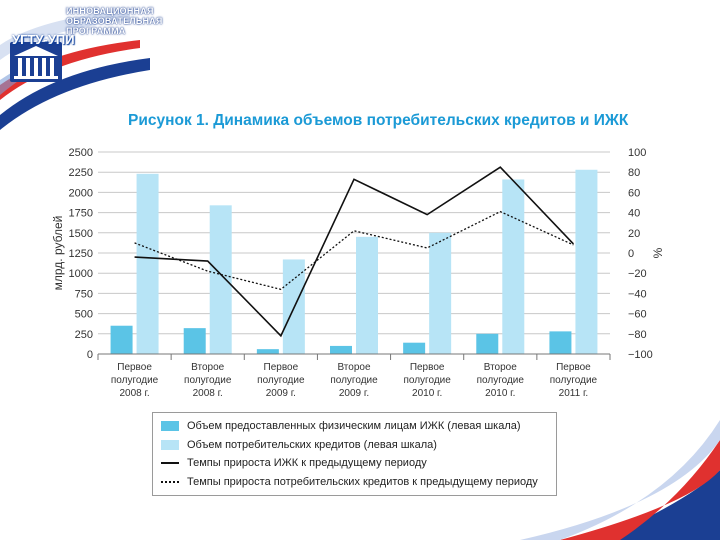 This screenshot has height=545, width=720. Describe the element at coordinates (81, 173) in the screenshot. I see `y-tick-label: 2250` at that location.